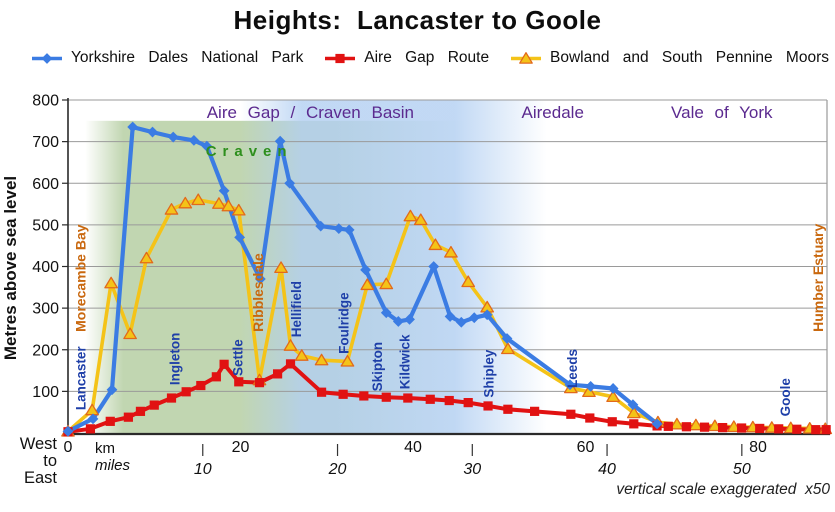 The image size is (835, 512). I want to click on y-tick-label: 700, so click(45, 142).